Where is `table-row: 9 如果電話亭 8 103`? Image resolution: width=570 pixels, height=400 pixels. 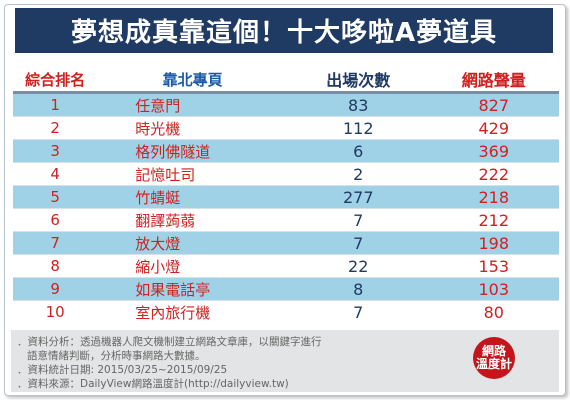
table-row: 9 如果電話亭 8 103 is located at coordinates (286, 289).